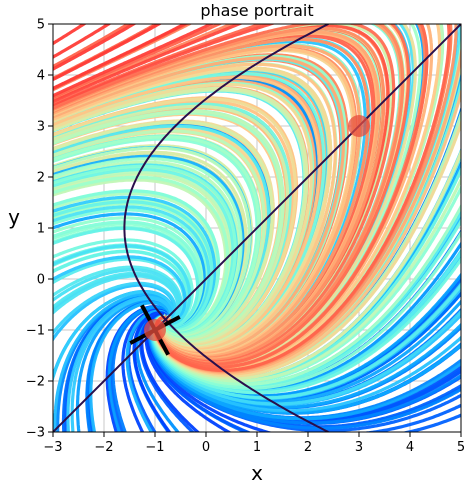  What do you see at coordinates (257, 473) in the screenshot?
I see `x-axis-label: x` at bounding box center [257, 473].